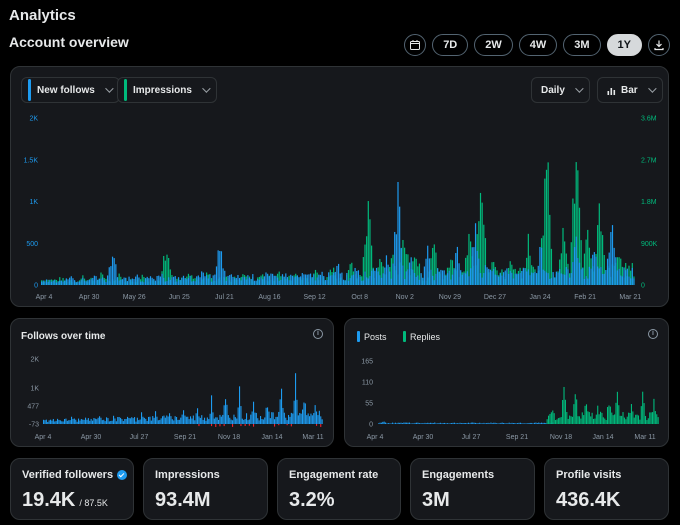  I want to click on stat-card-verified-followers: Verified followers 19.4K/ 87.5K, so click(72, 489).